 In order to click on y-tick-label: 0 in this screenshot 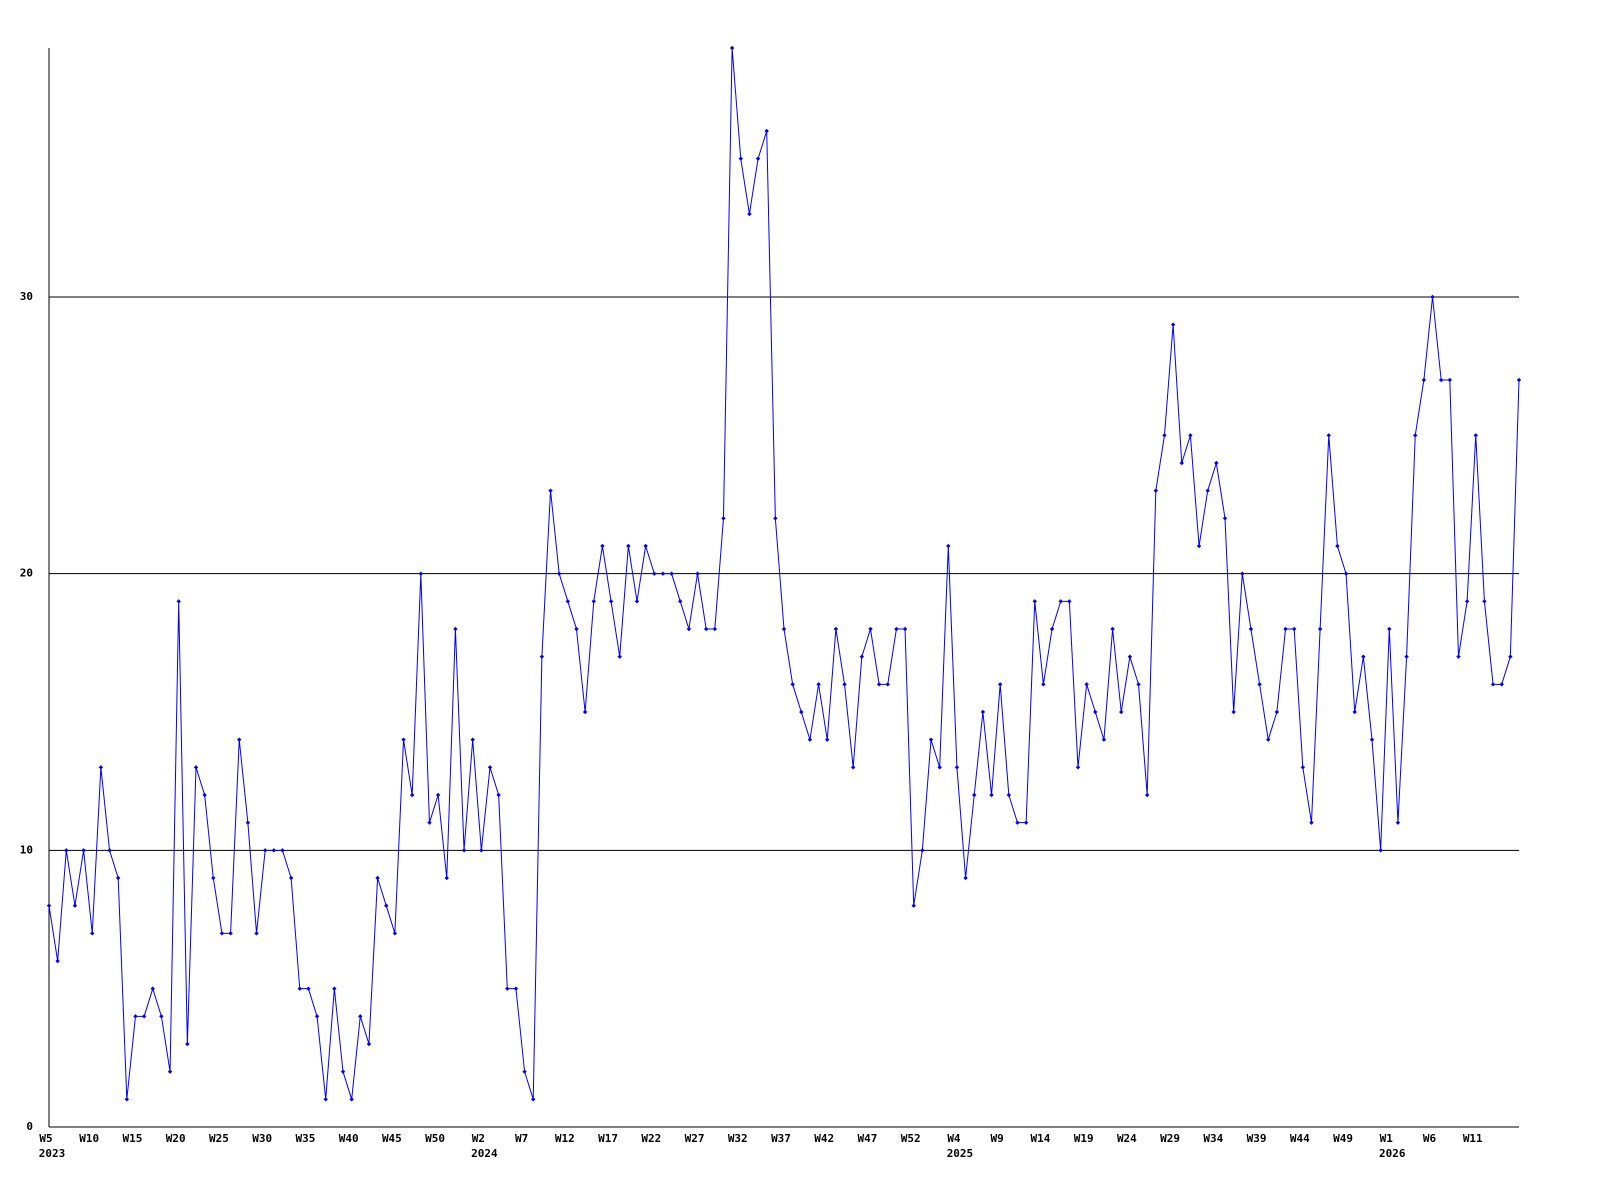, I will do `click(29, 1126)`.